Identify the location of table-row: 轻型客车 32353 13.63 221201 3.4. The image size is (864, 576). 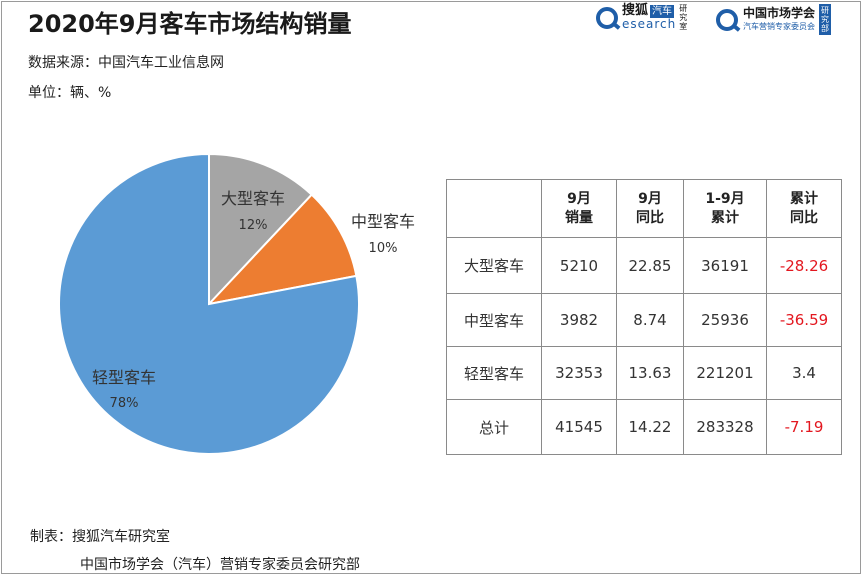
(644, 373).